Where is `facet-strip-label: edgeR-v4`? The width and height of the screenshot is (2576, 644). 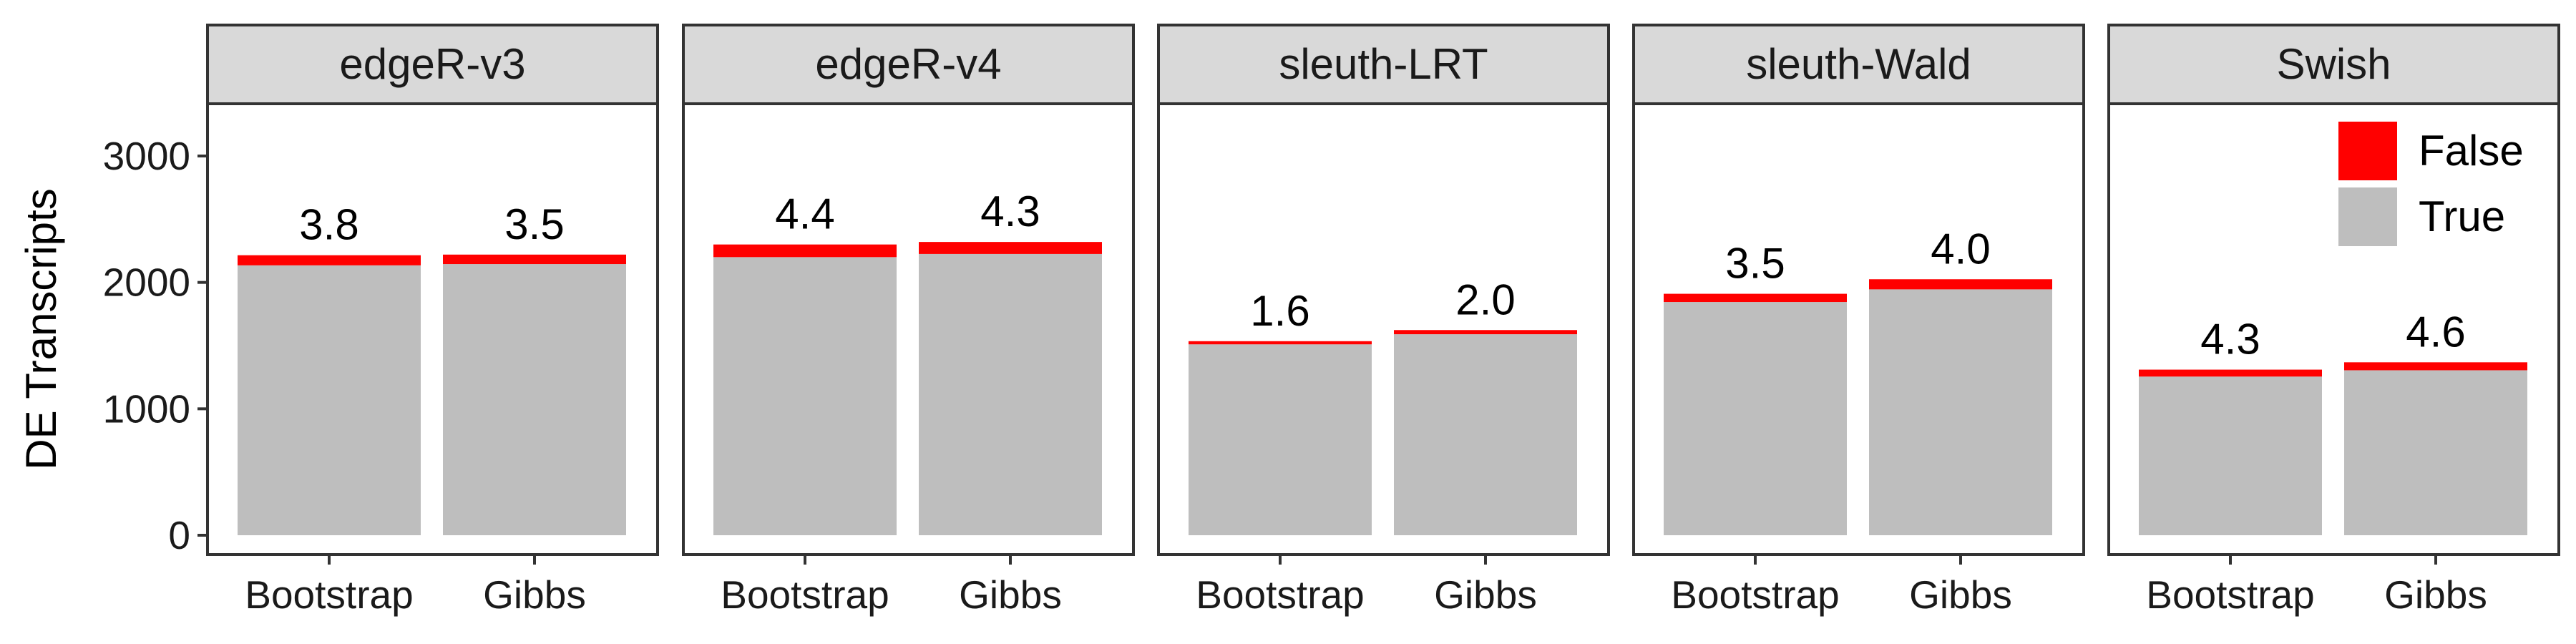
facet-strip-label: edgeR-v4 is located at coordinates (908, 64).